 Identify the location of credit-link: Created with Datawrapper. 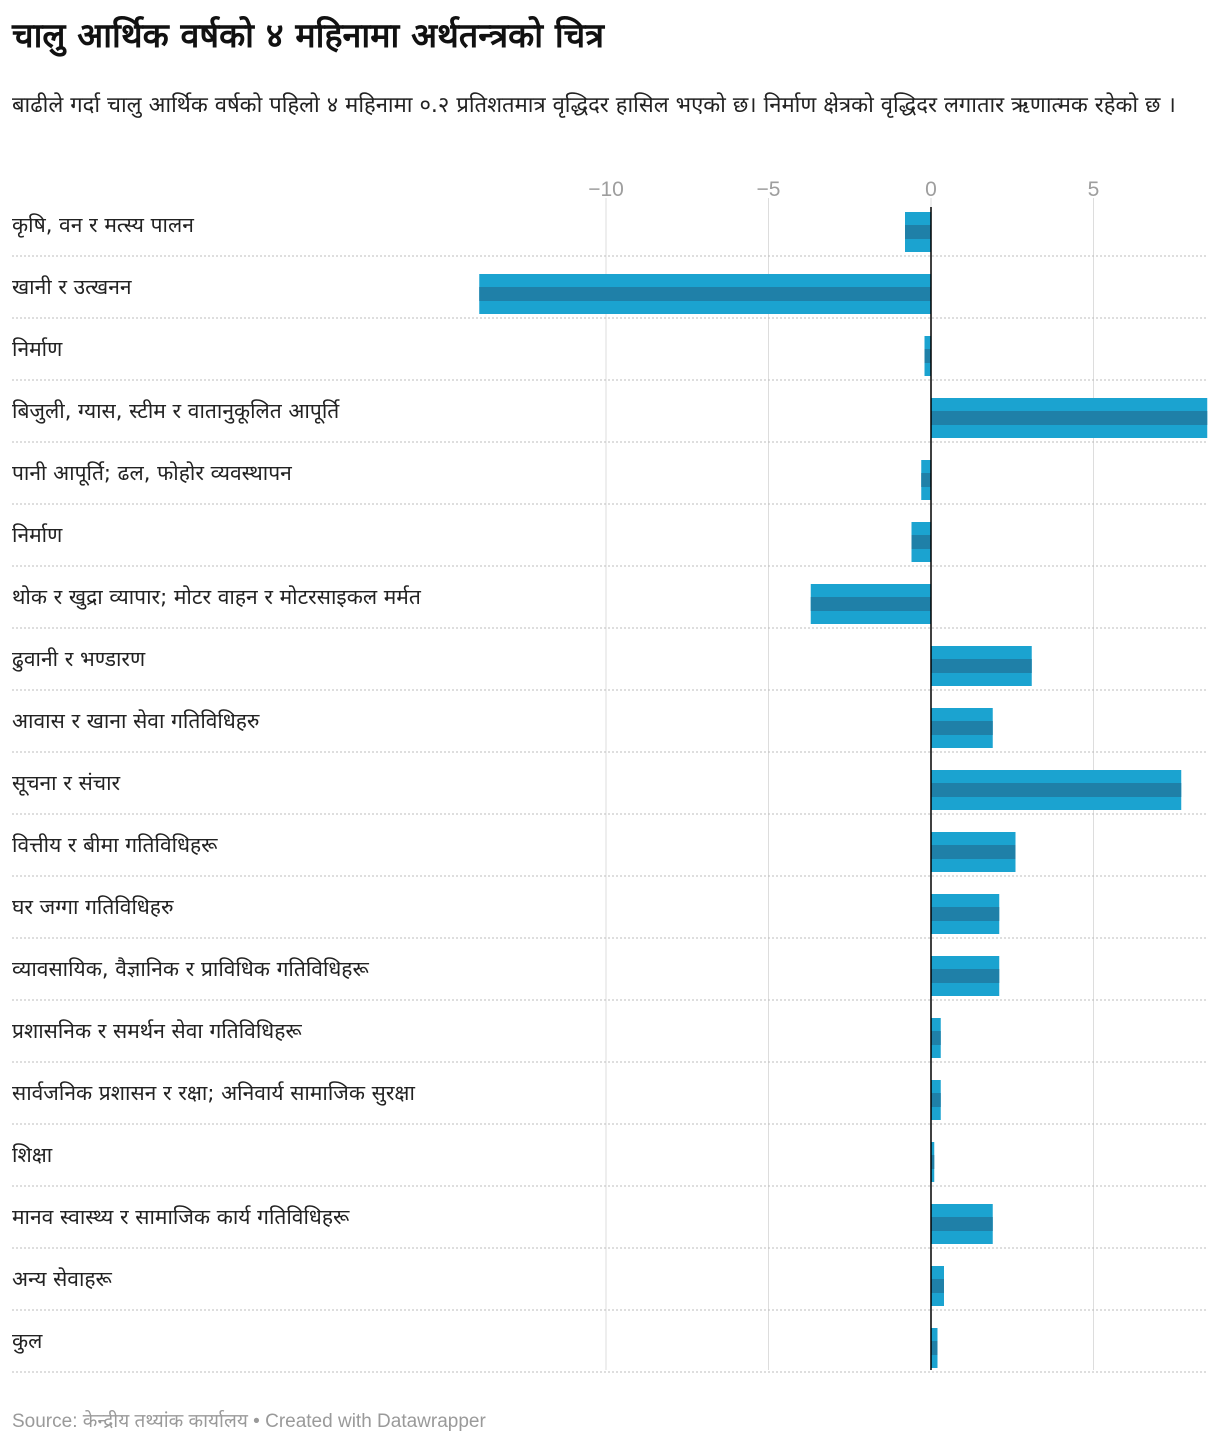
(375, 1421).